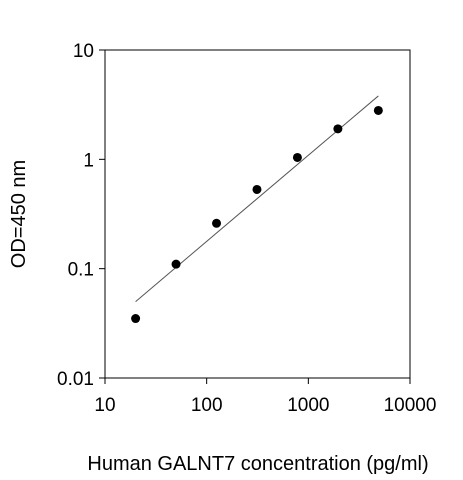  I want to click on y-tick-label: 10, so click(83, 51).